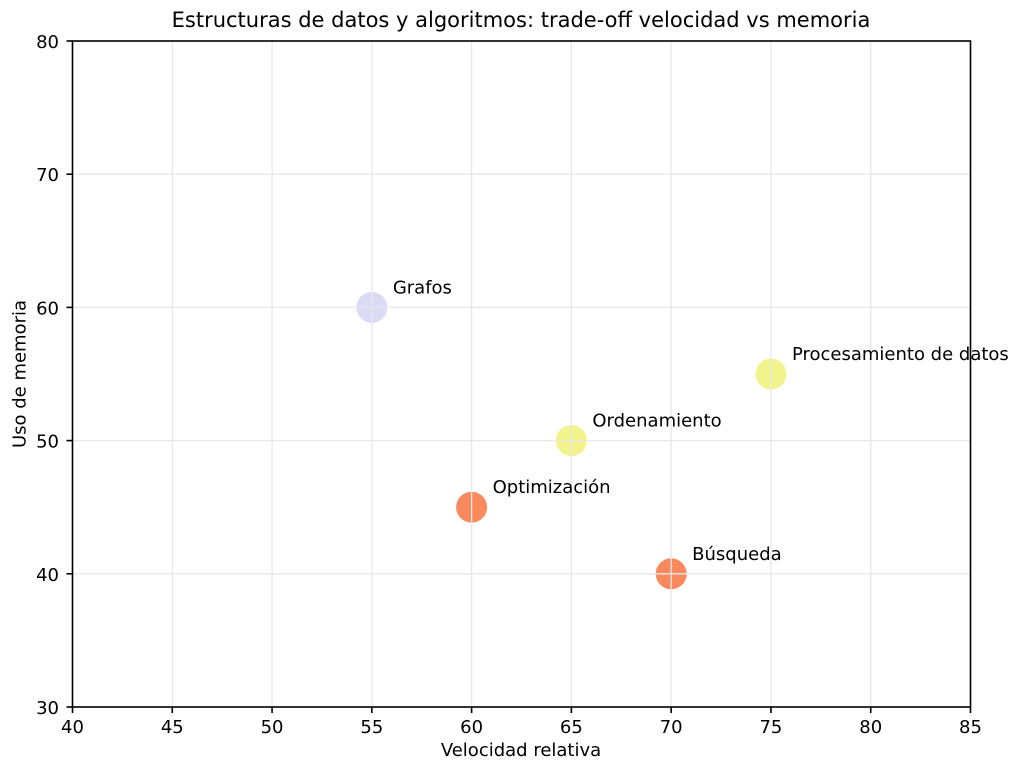  What do you see at coordinates (471, 727) in the screenshot?
I see `x-tick-label: 60` at bounding box center [471, 727].